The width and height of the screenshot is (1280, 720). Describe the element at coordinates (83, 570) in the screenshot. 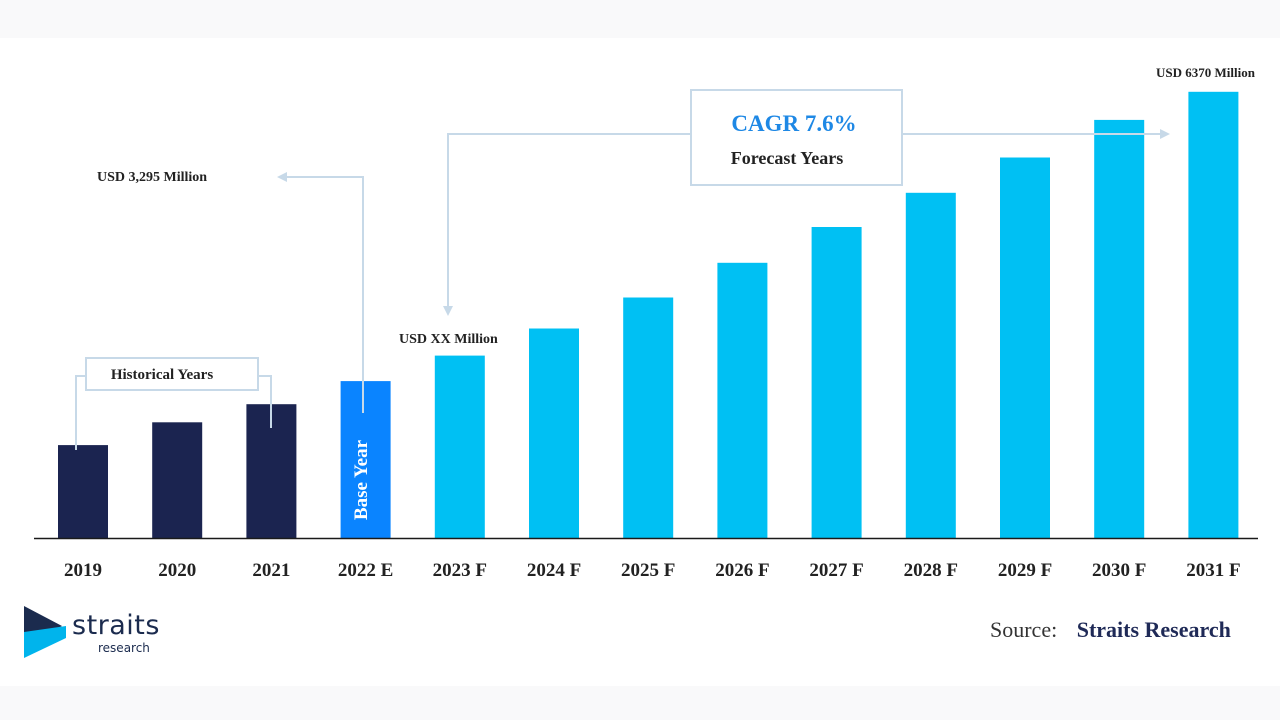

I see `x-tick-label: 2019` at that location.